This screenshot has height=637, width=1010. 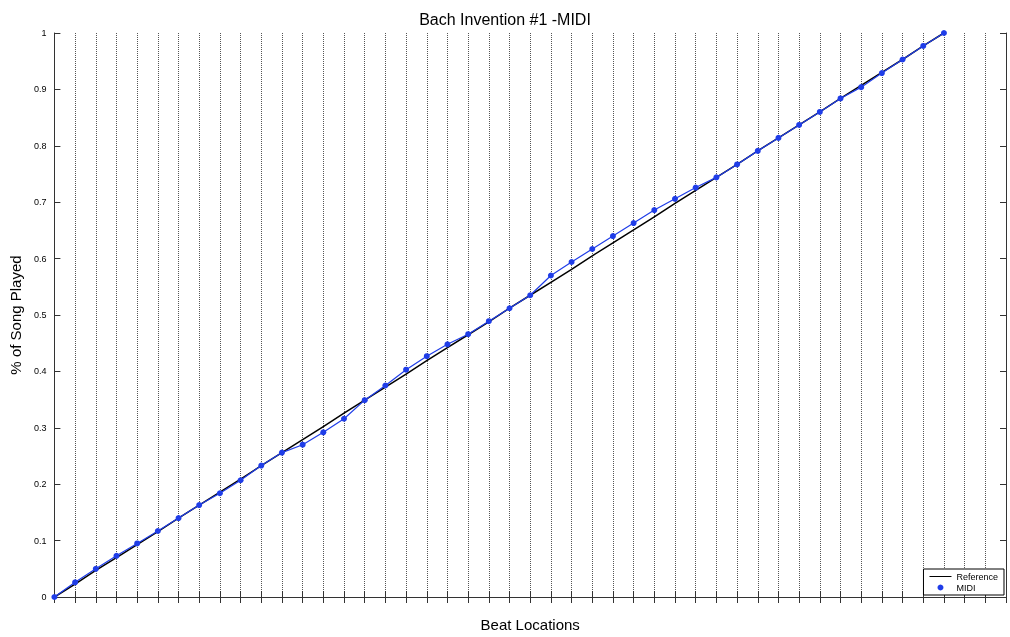 I want to click on y-tick-label: 0.6, so click(x=40, y=258).